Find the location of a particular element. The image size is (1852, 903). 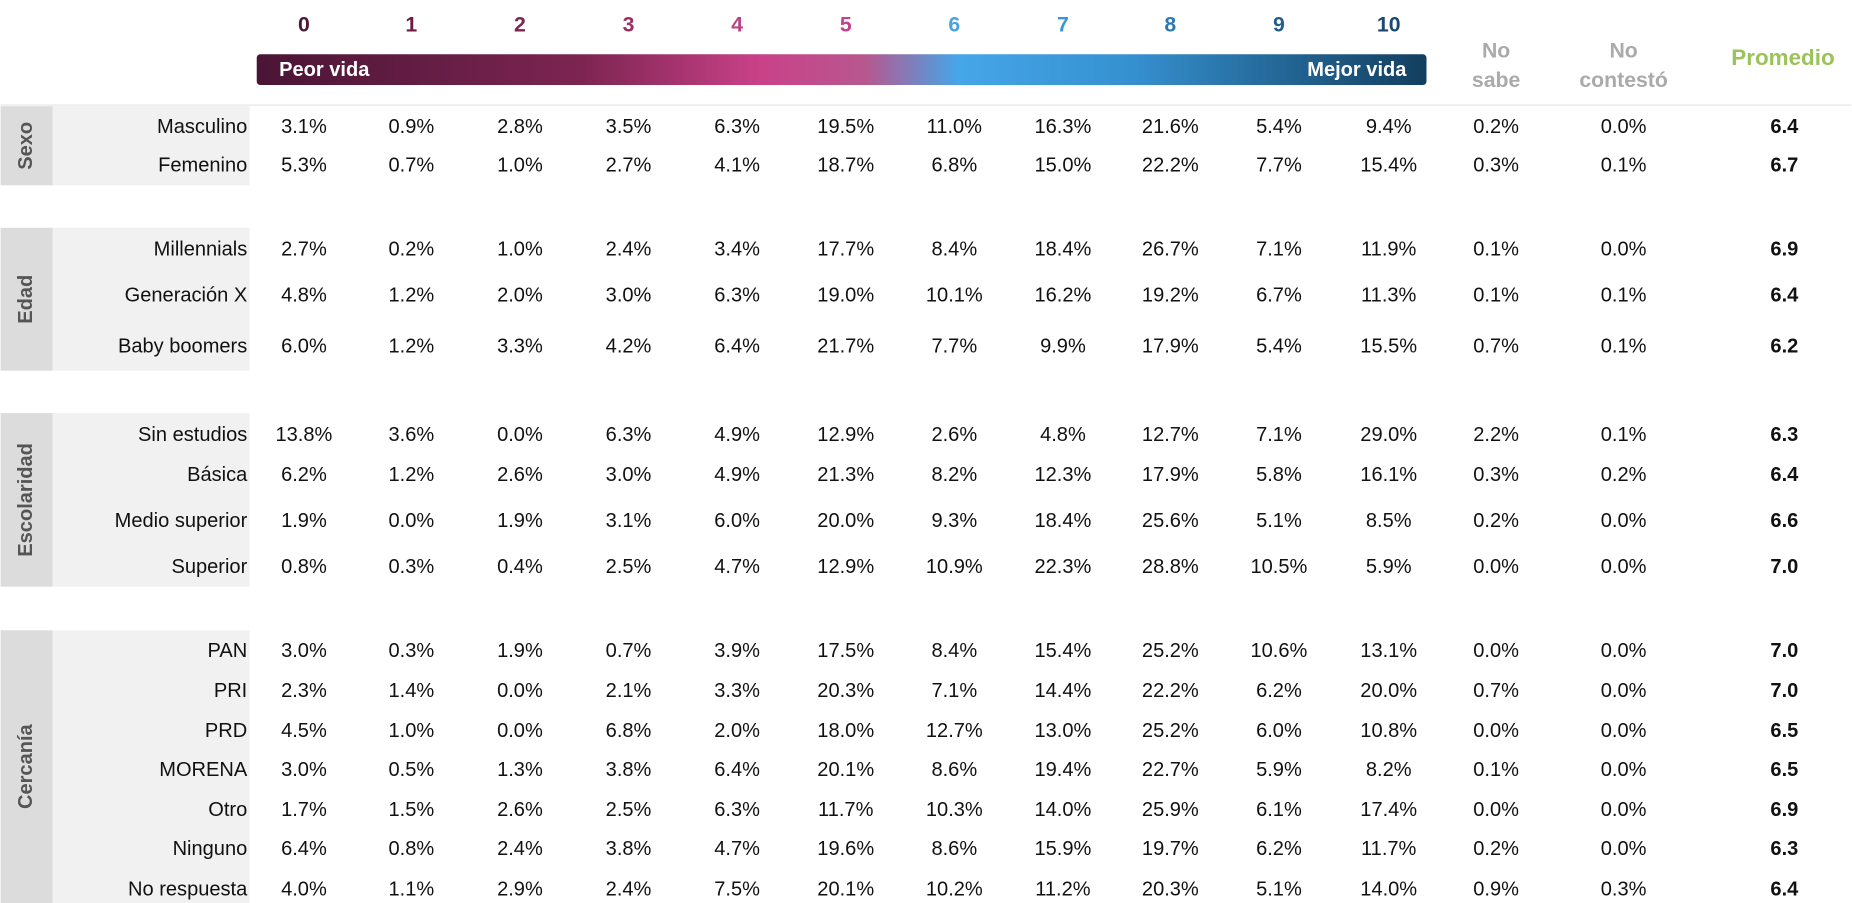

group-label: Edad is located at coordinates (26, 299).